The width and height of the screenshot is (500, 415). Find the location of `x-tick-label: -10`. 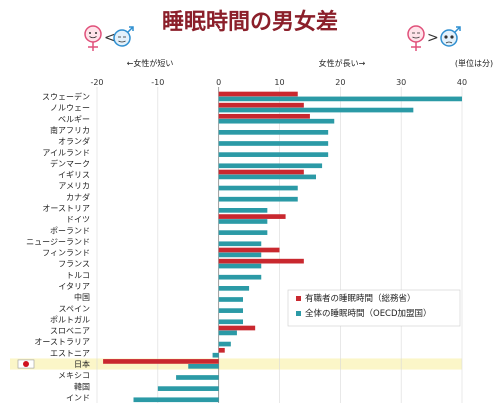

x-tick-label: -10 is located at coordinates (157, 82).